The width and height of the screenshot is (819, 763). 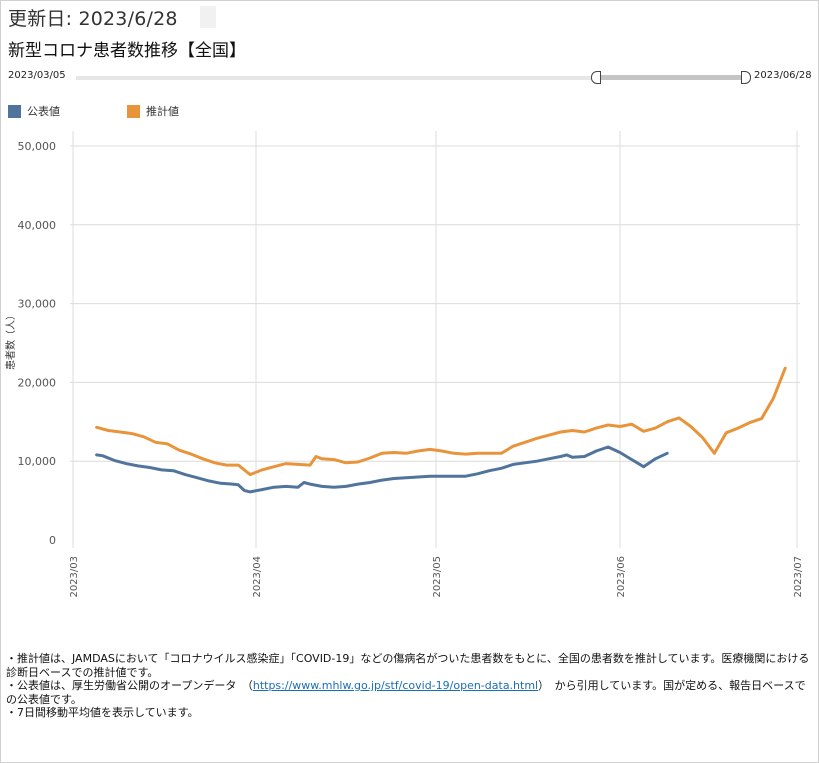 I want to click on note-official-prefix: ・公表値は、厚生労働省公開のオープンデータ （, so click(x=129, y=685).